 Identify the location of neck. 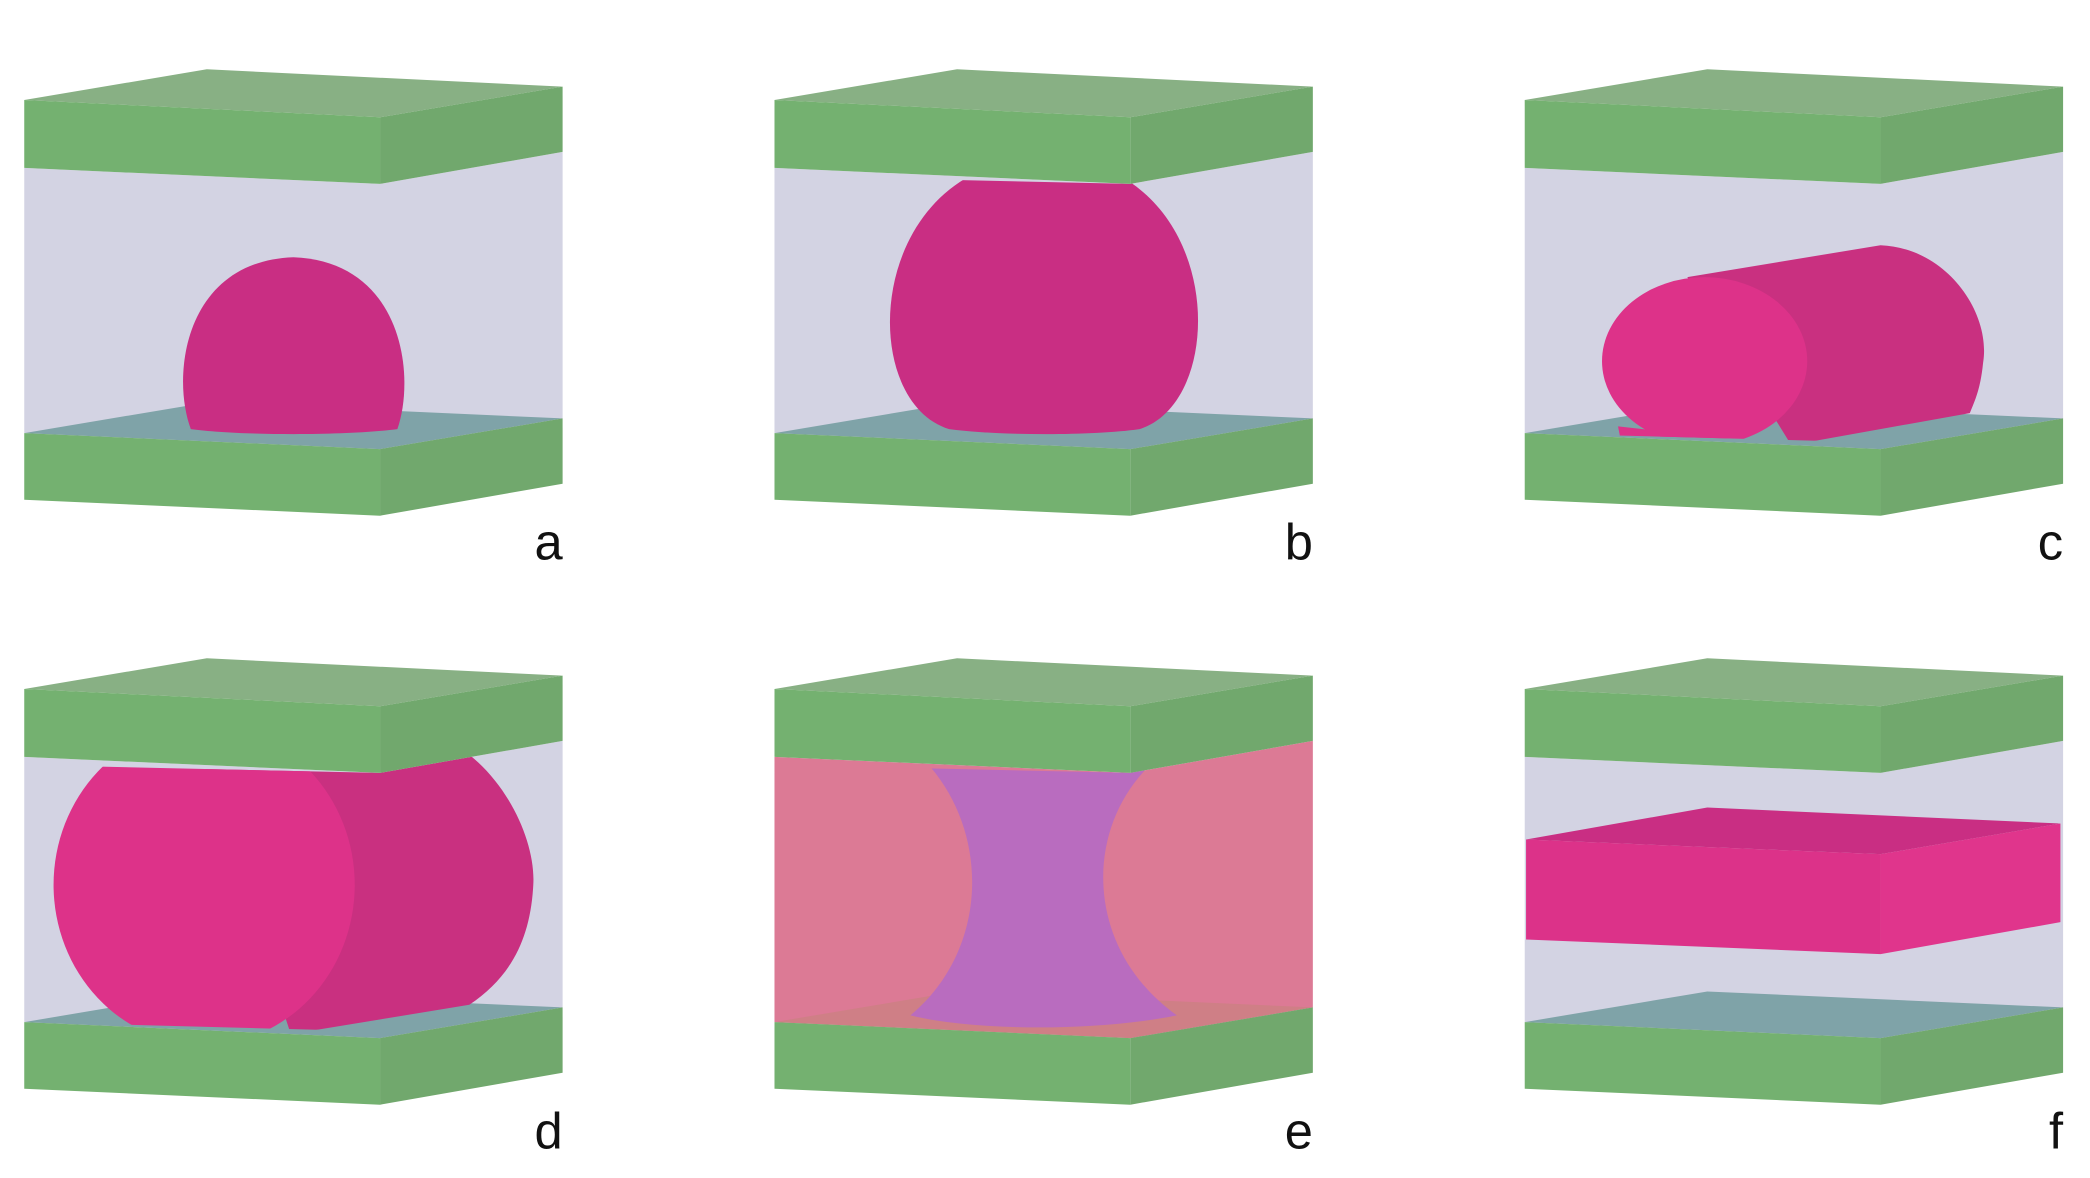
(1043, 893).